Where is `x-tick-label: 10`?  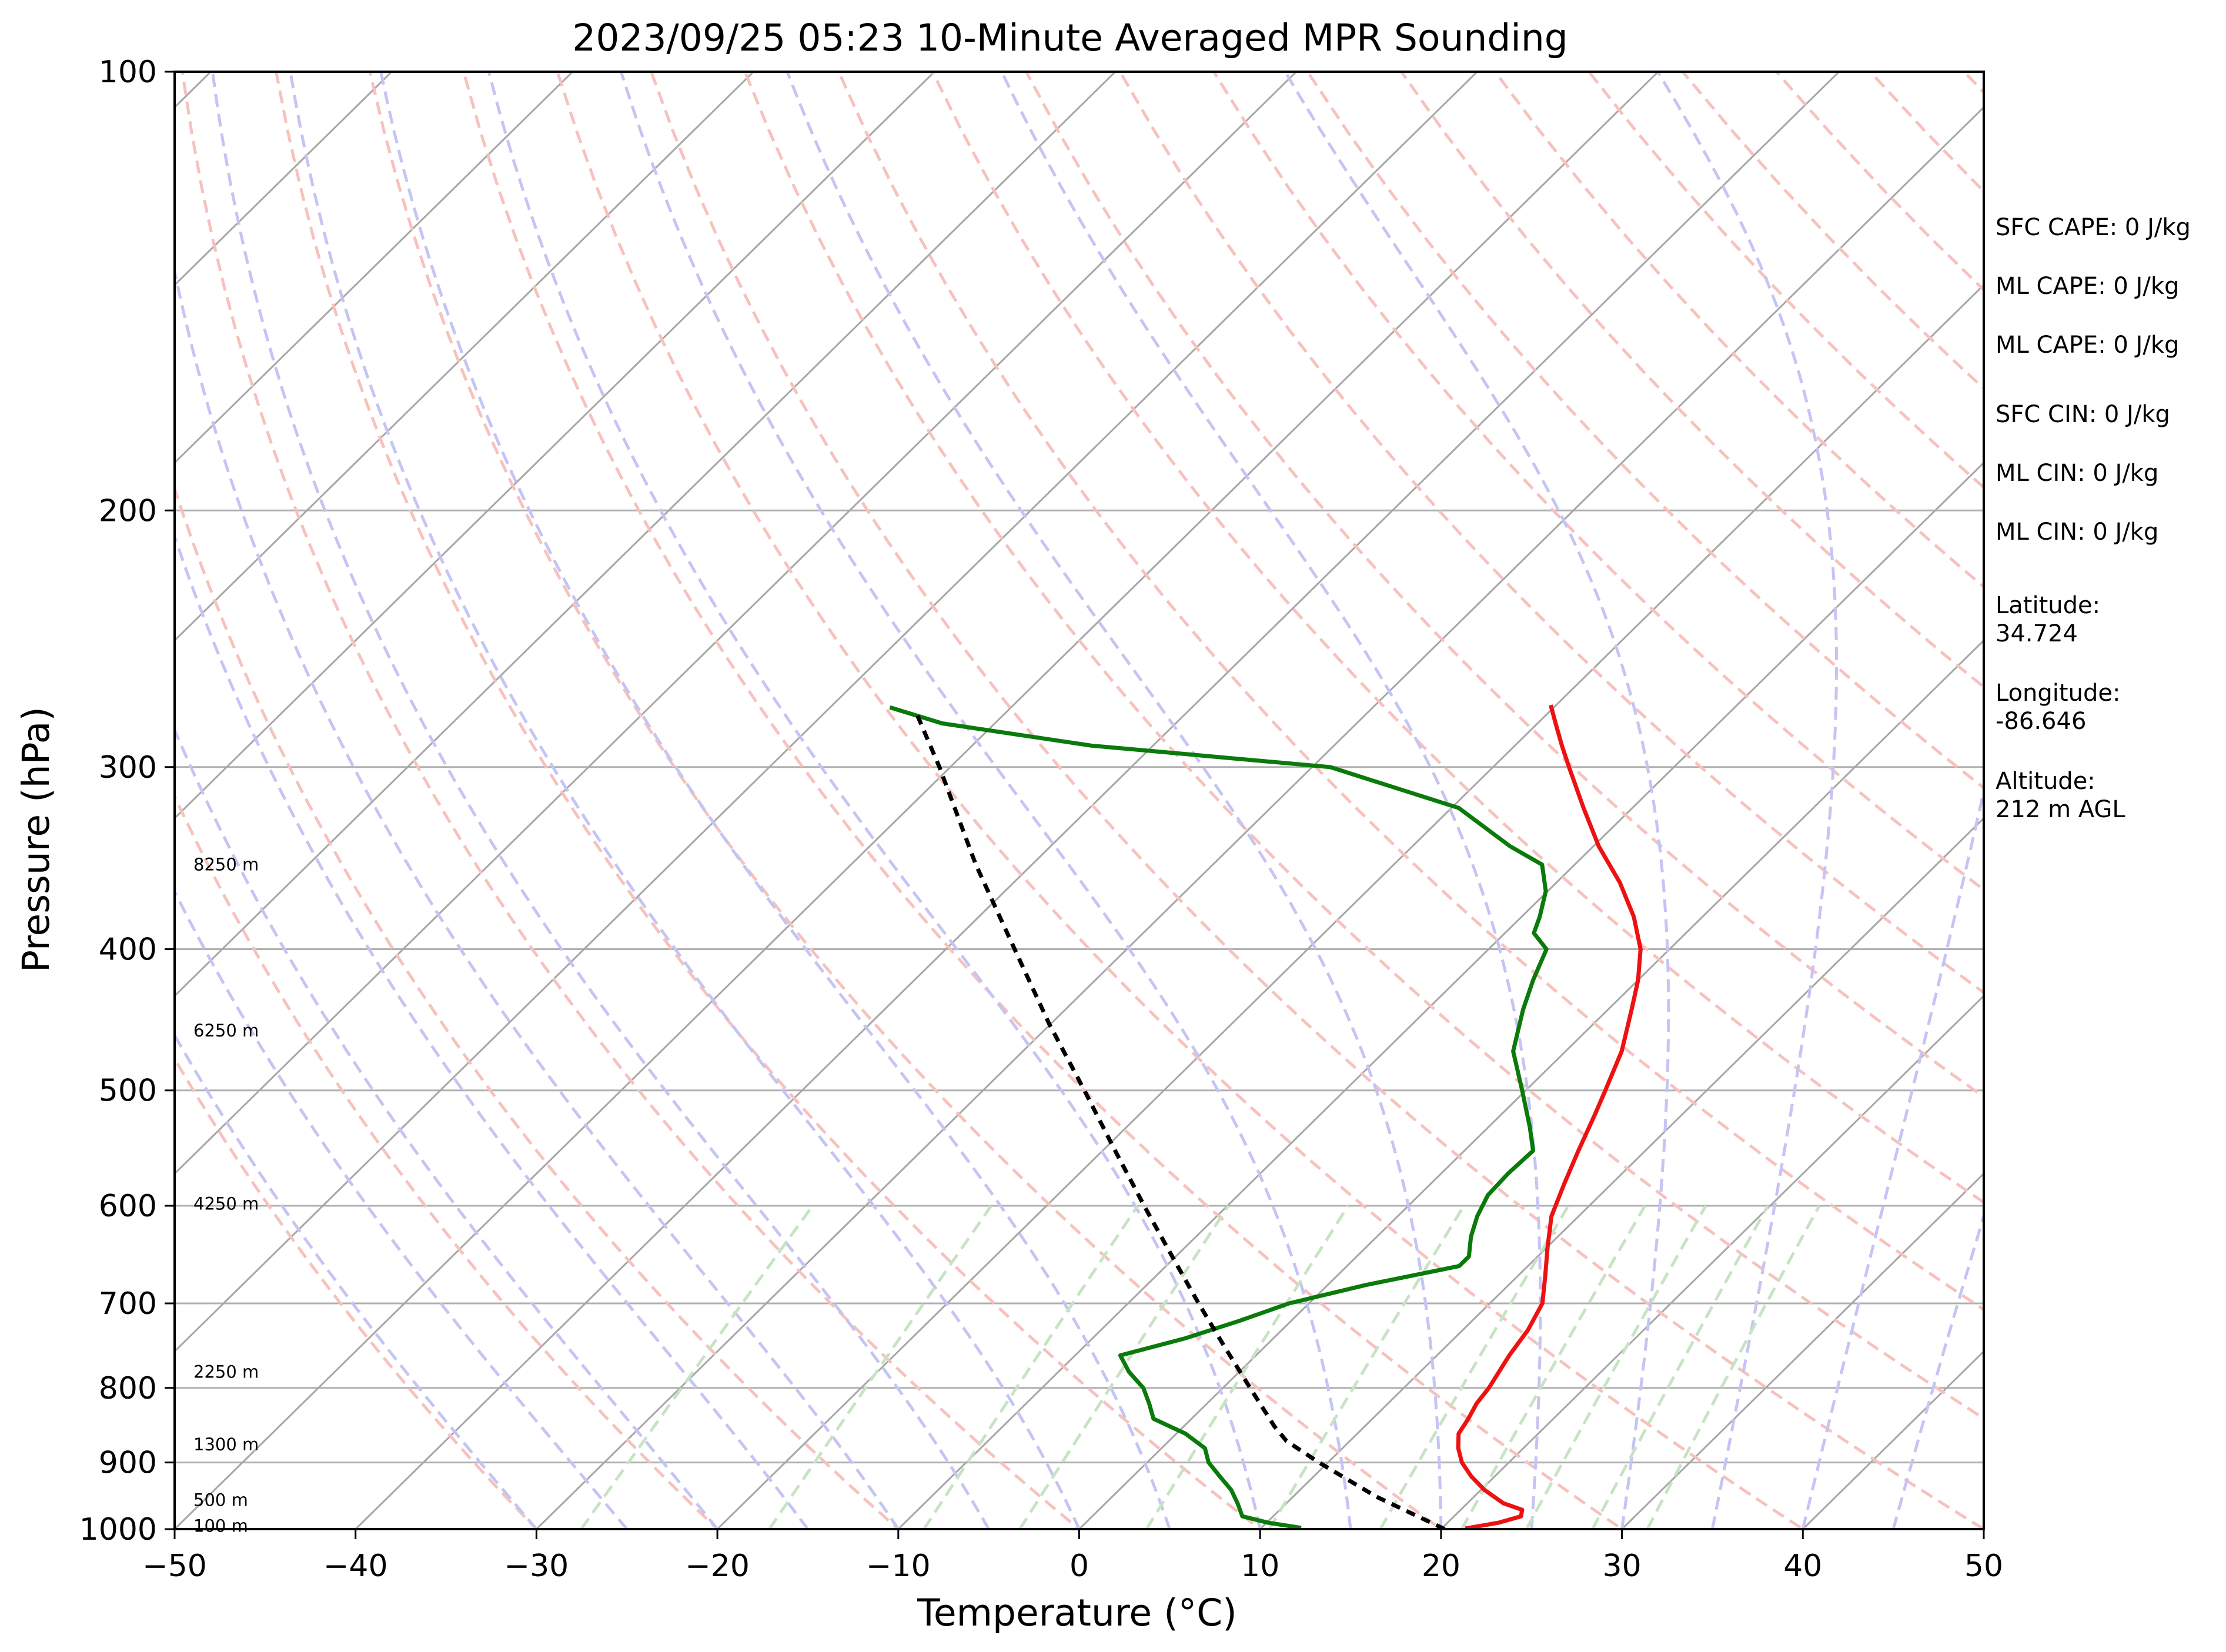
x-tick-label: 10 is located at coordinates (1260, 1567).